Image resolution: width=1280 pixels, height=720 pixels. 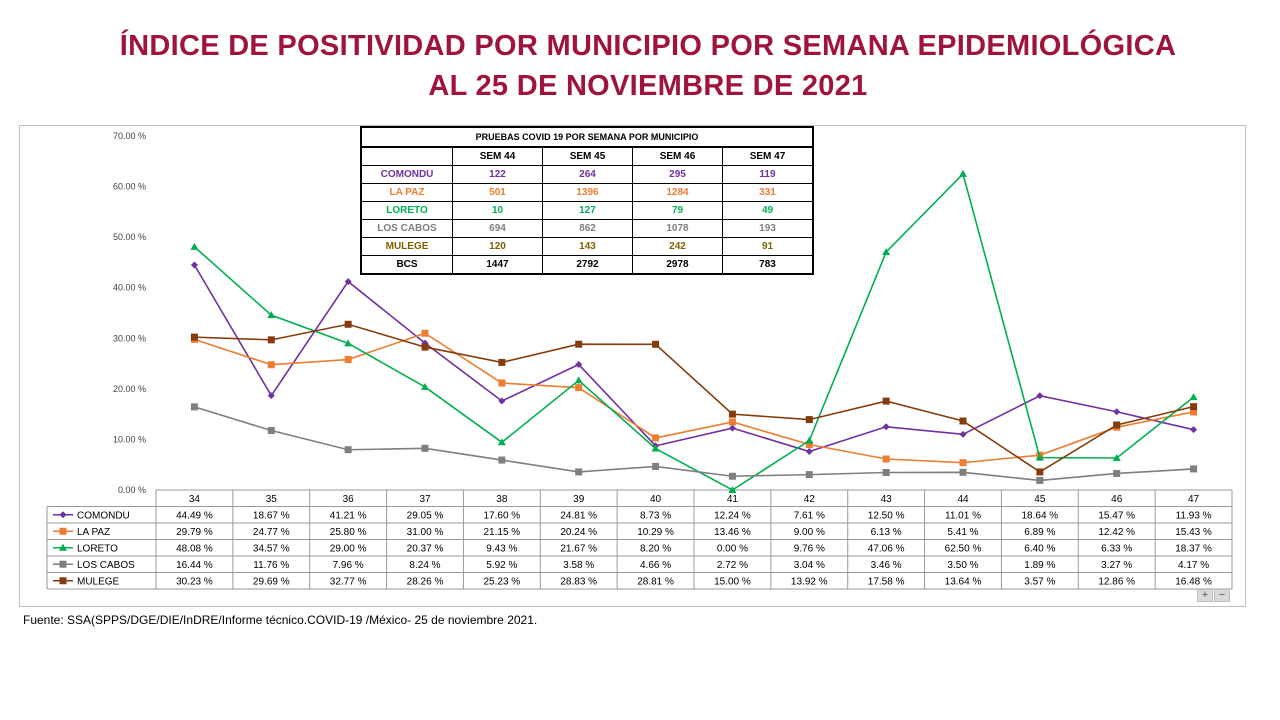 I want to click on tests-table-value: 2978, so click(x=677, y=265).